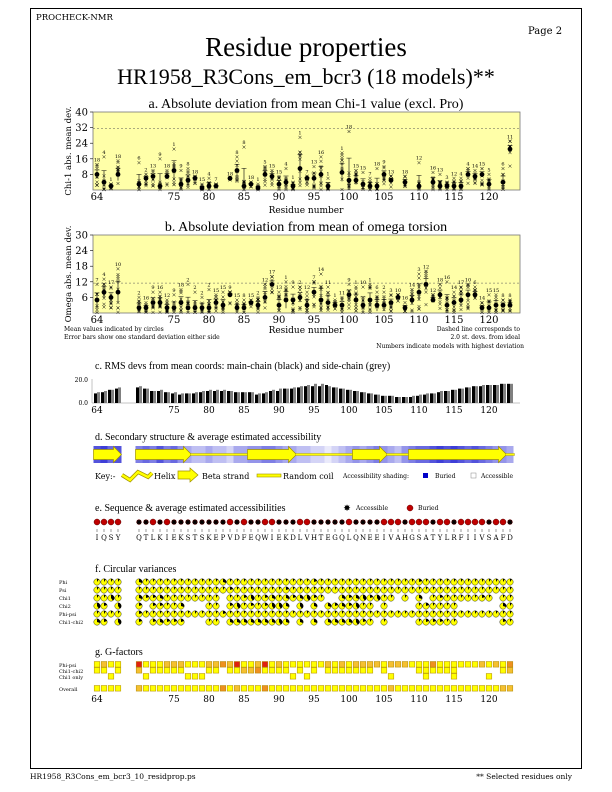 The image size is (612, 792). Describe the element at coordinates (390, 291) in the screenshot. I see `model-label: 3` at that location.